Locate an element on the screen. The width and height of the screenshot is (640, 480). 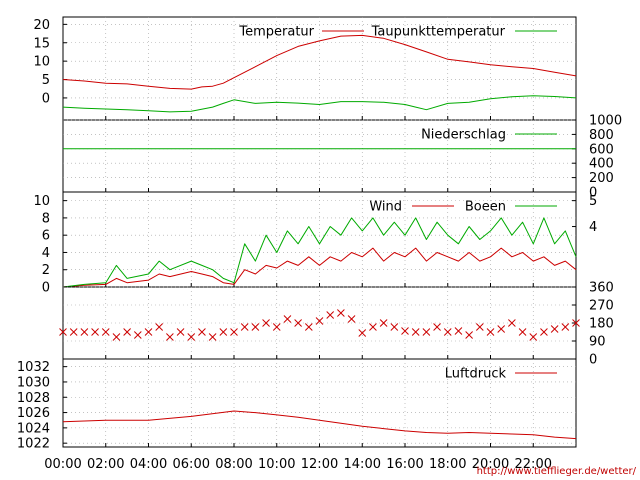
y-tick-label-right: 800 is located at coordinates (601, 135).